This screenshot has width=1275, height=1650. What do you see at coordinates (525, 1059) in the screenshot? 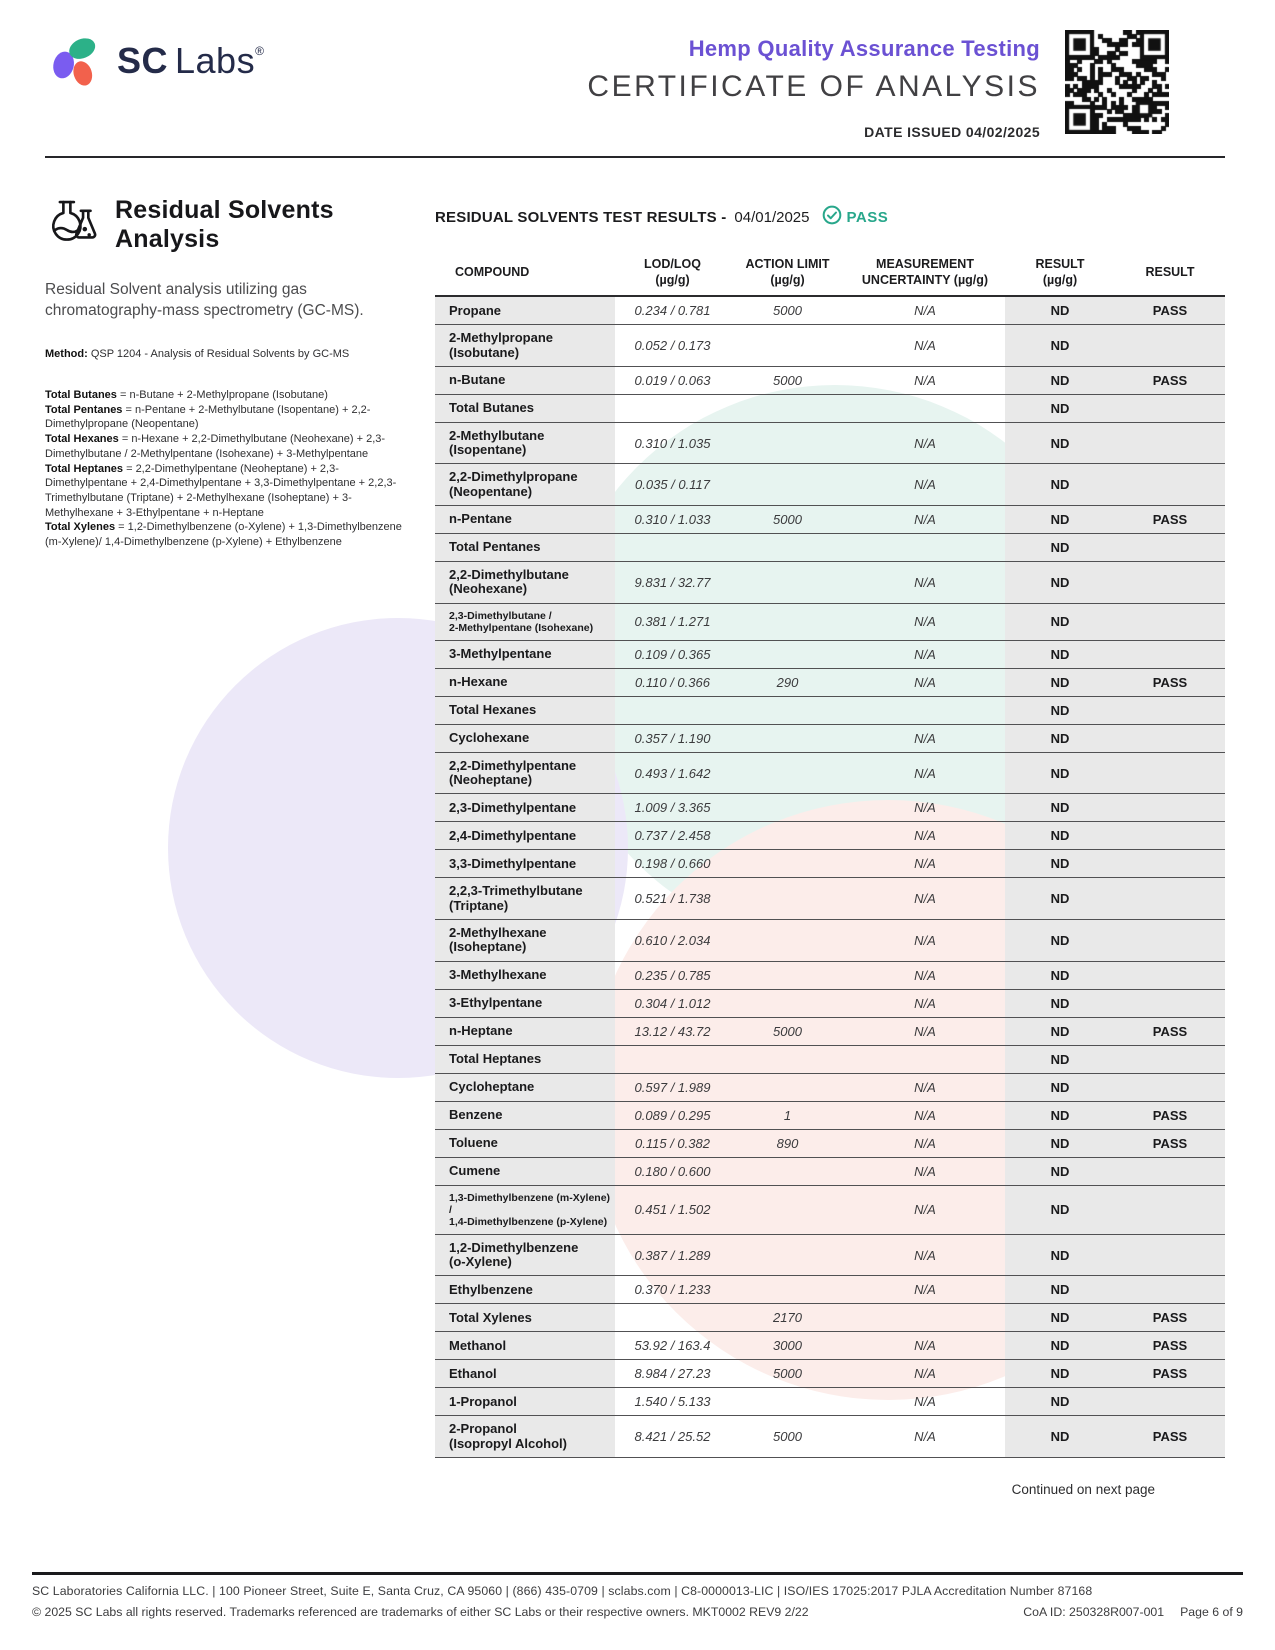
I see `compound-cell: Total Heptanes` at bounding box center [525, 1059].